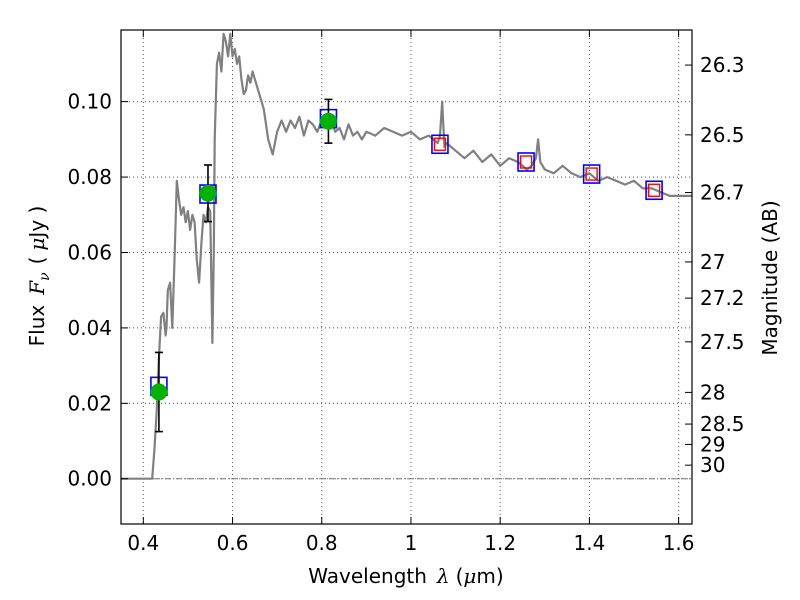 This screenshot has width=800, height=600. I want to click on x-tick-label: 0.8, so click(322, 543).